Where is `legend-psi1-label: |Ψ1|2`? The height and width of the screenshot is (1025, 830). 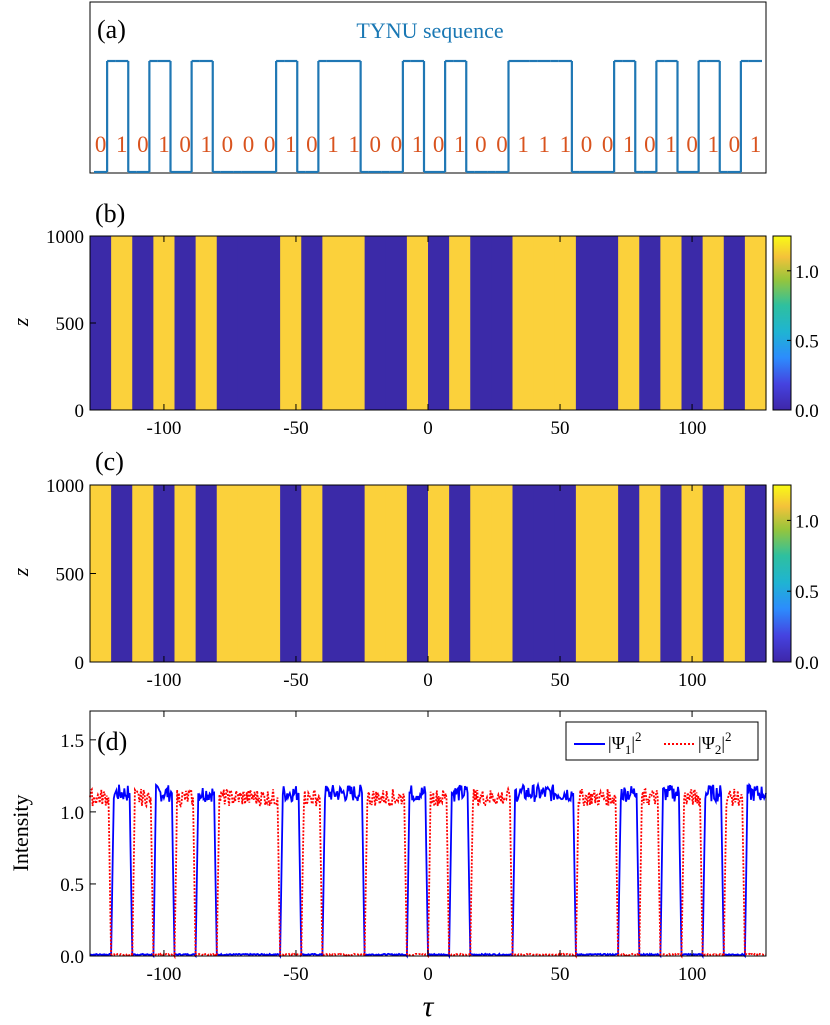
legend-psi1-label: |Ψ1|2 is located at coordinates (625, 743).